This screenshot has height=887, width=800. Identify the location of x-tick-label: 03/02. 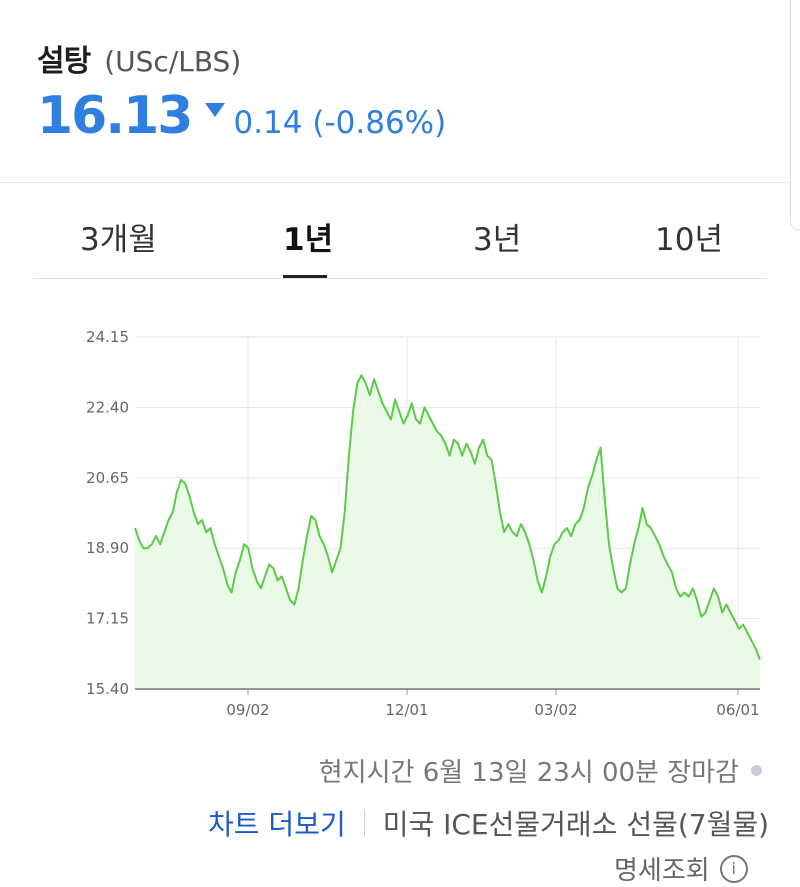
(555, 710).